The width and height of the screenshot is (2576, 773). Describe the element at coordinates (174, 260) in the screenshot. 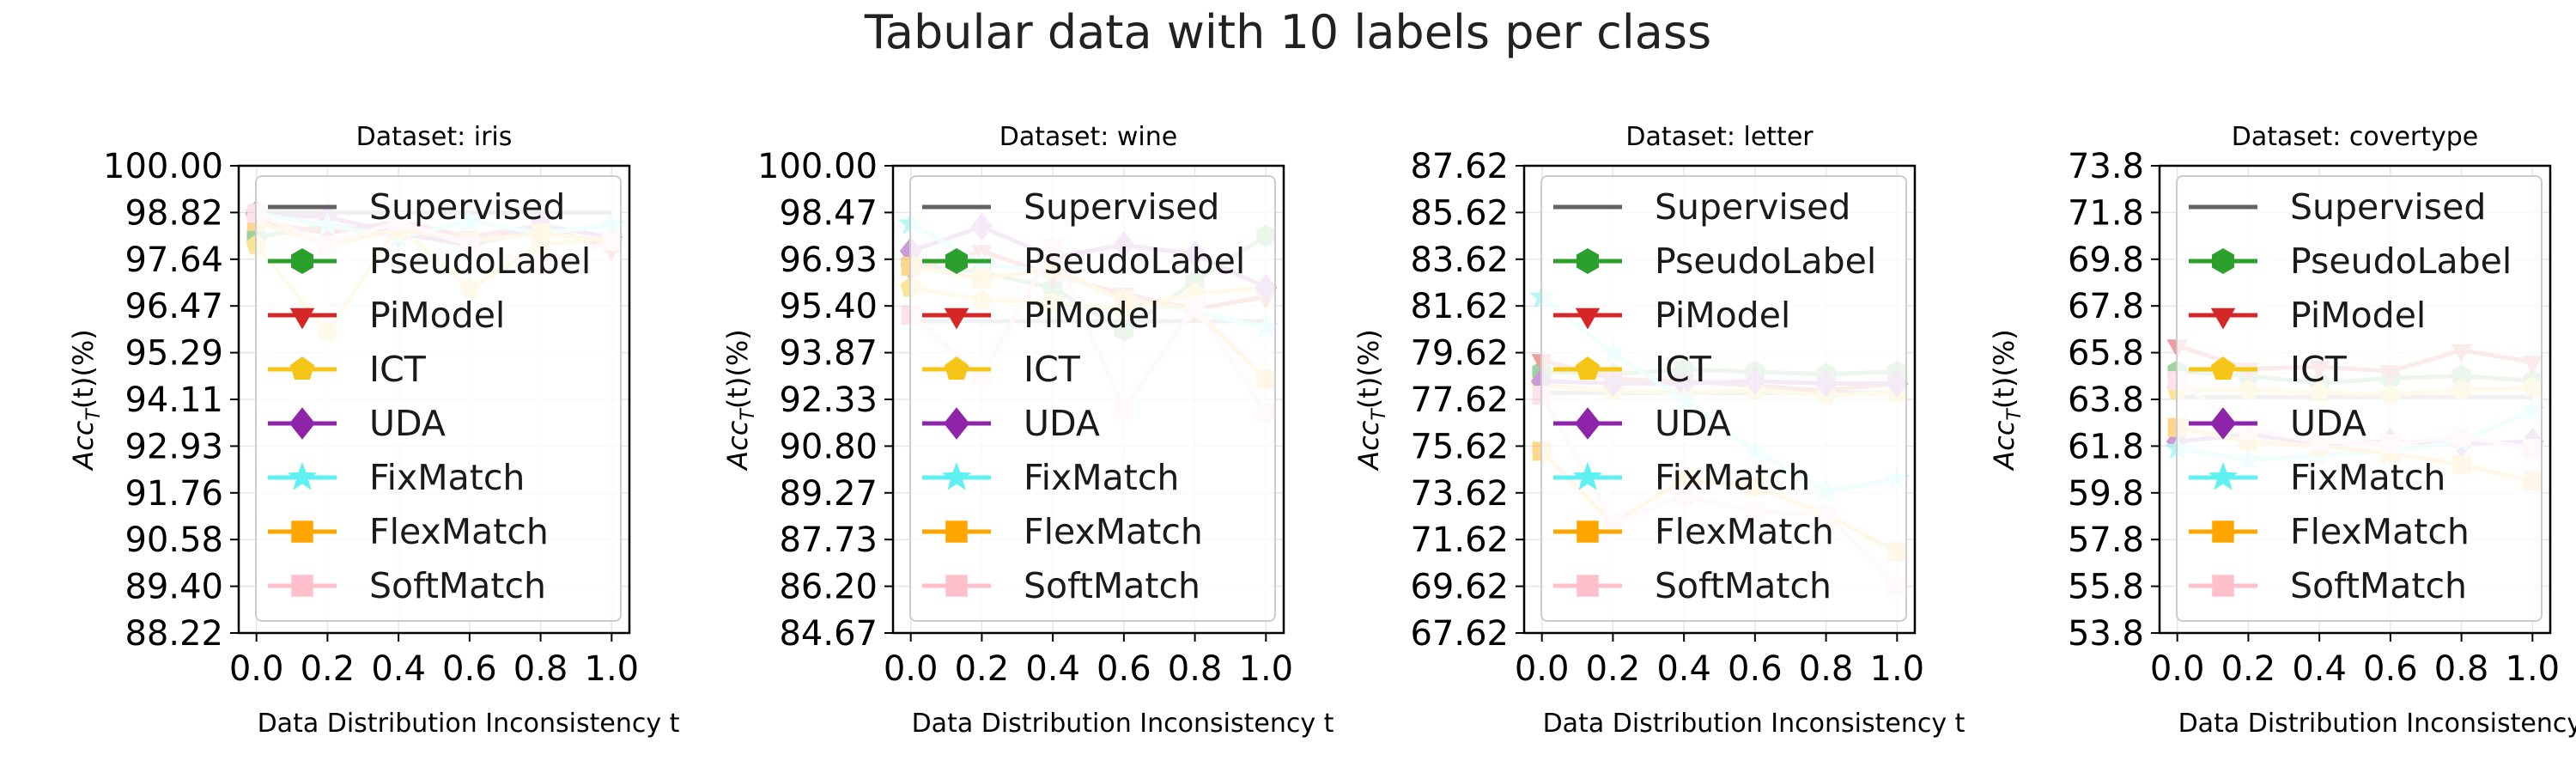

I see `y-tick-label: 97.64` at that location.